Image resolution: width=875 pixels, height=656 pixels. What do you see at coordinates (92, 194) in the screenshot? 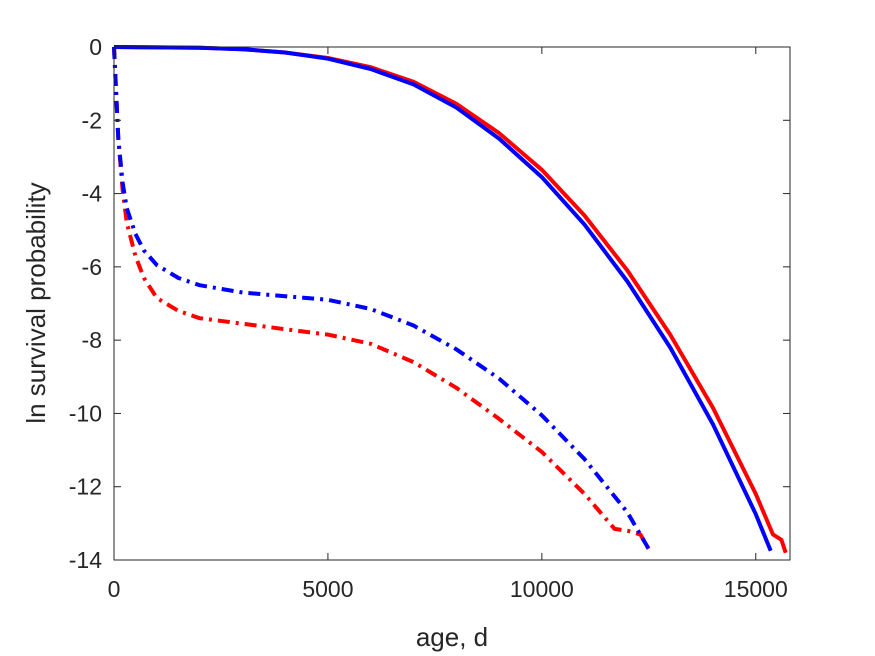
I see `y-tick-label: -4` at bounding box center [92, 194].